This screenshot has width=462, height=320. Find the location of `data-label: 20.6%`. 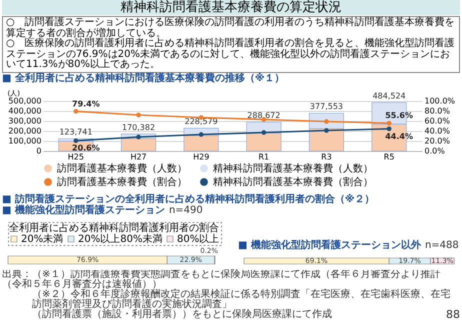

data-label: 20.6% is located at coordinates (86, 147).